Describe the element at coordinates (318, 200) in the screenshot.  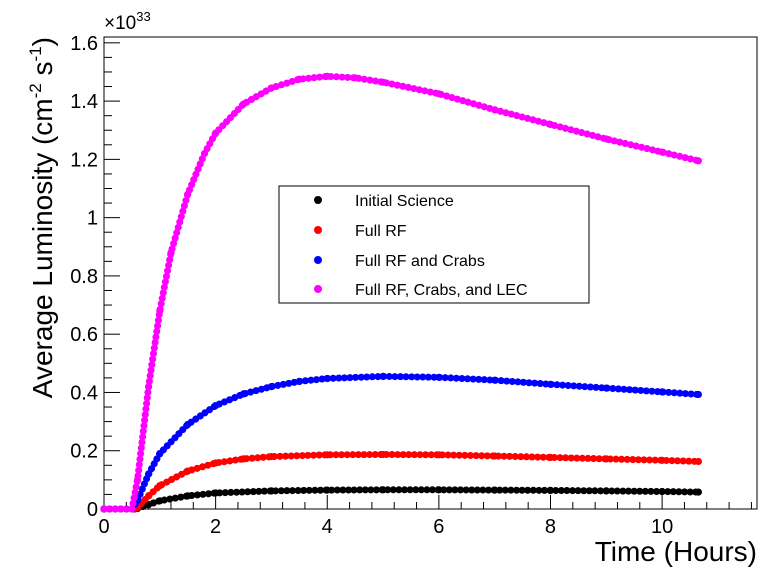
I see `legend-marker-initial-science` at that location.